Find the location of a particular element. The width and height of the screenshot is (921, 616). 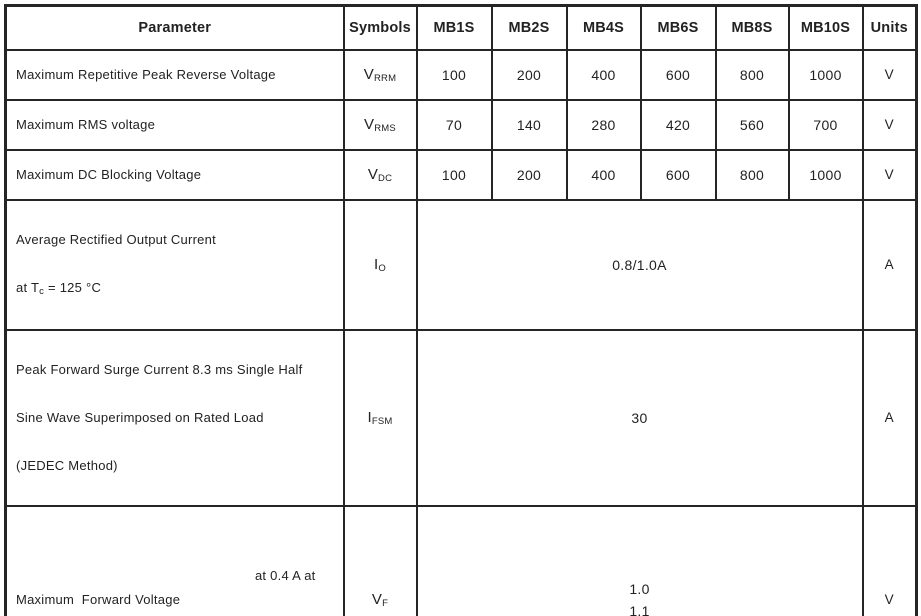

value-cell-mb10s: 700 is located at coordinates (825, 124).